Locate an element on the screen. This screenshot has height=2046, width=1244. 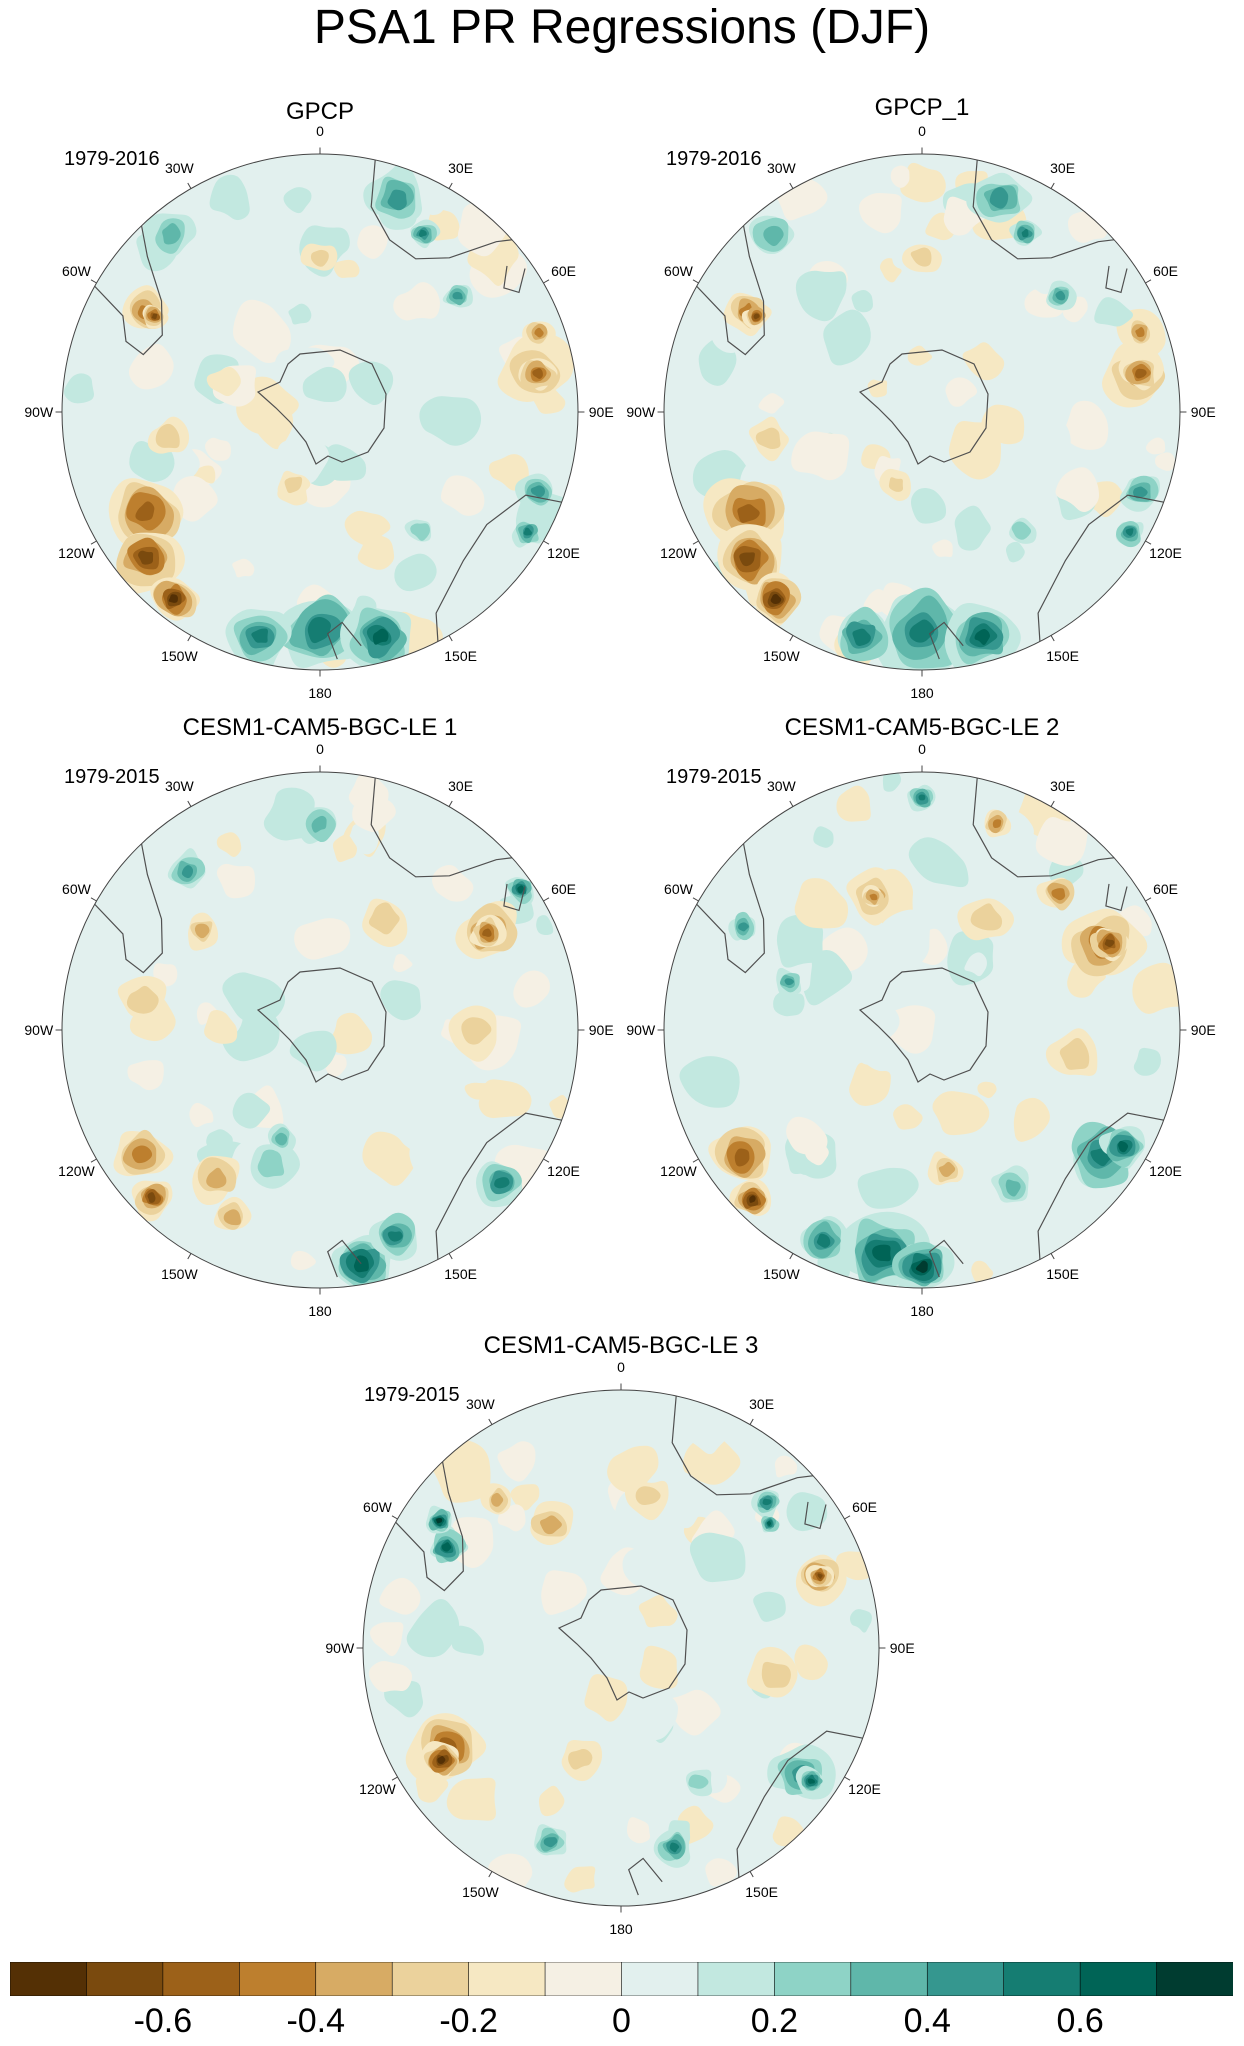
colorbar-tick-label: -0.6 is located at coordinates (163, 2021).